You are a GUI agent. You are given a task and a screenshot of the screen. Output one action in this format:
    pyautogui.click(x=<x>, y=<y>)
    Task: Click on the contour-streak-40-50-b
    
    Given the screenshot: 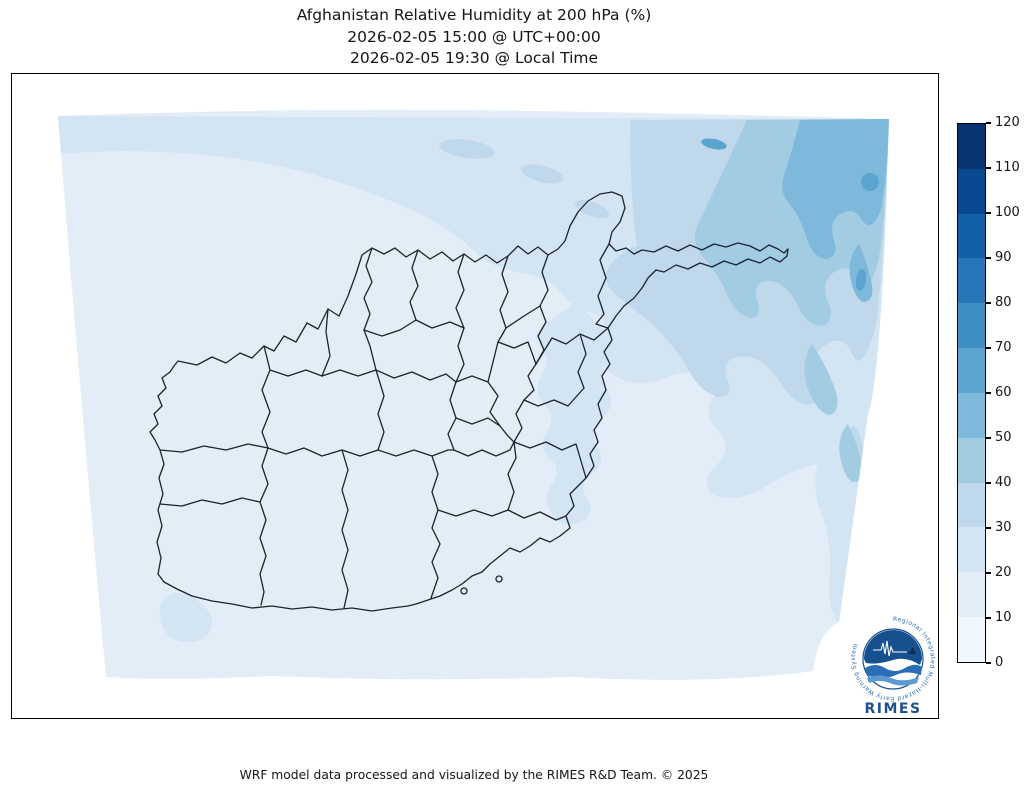 What is the action you would take?
    pyautogui.click(x=851, y=453)
    